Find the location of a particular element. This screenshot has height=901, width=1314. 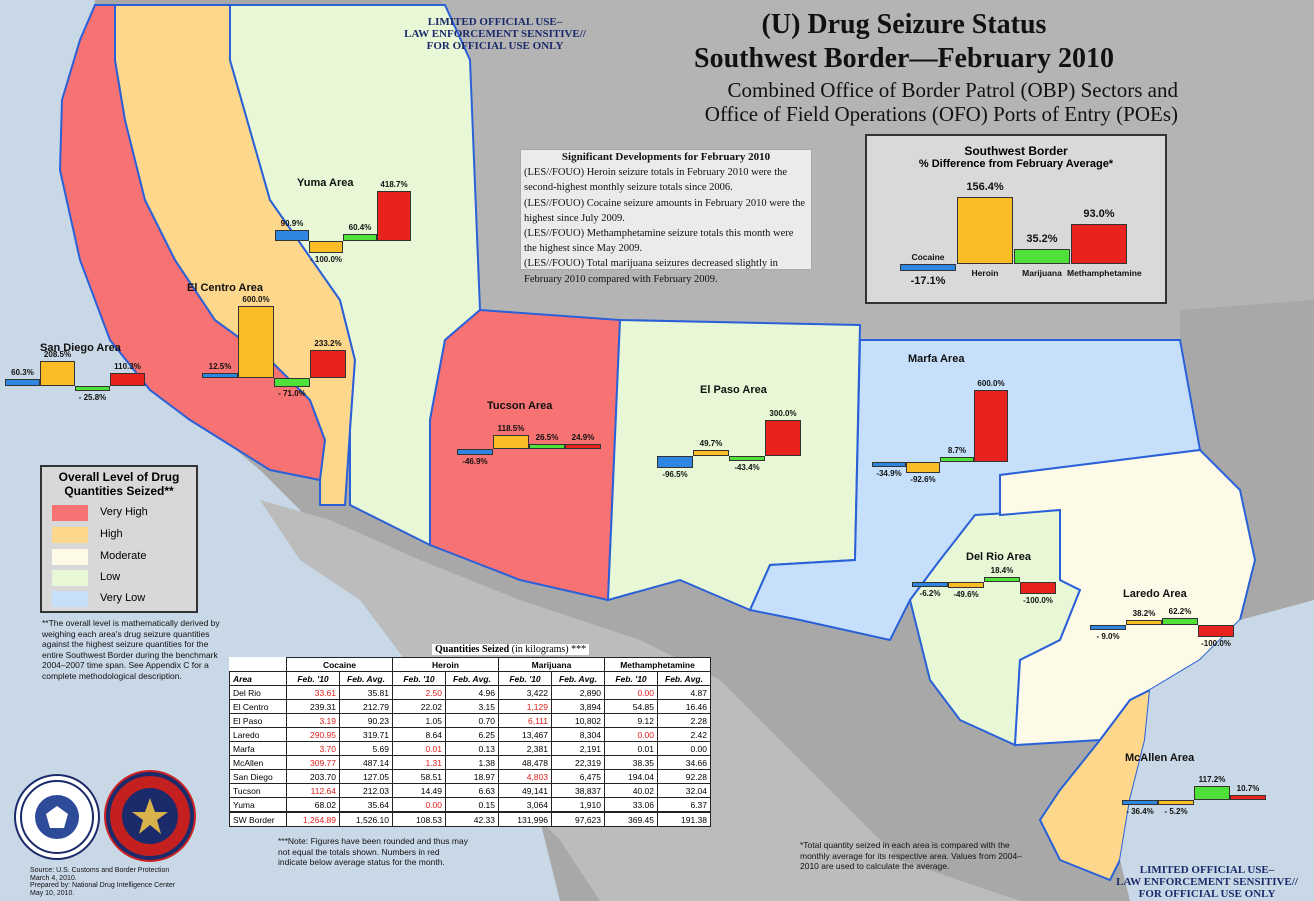

table-drug-header: Methamphetamine is located at coordinates (657, 664).